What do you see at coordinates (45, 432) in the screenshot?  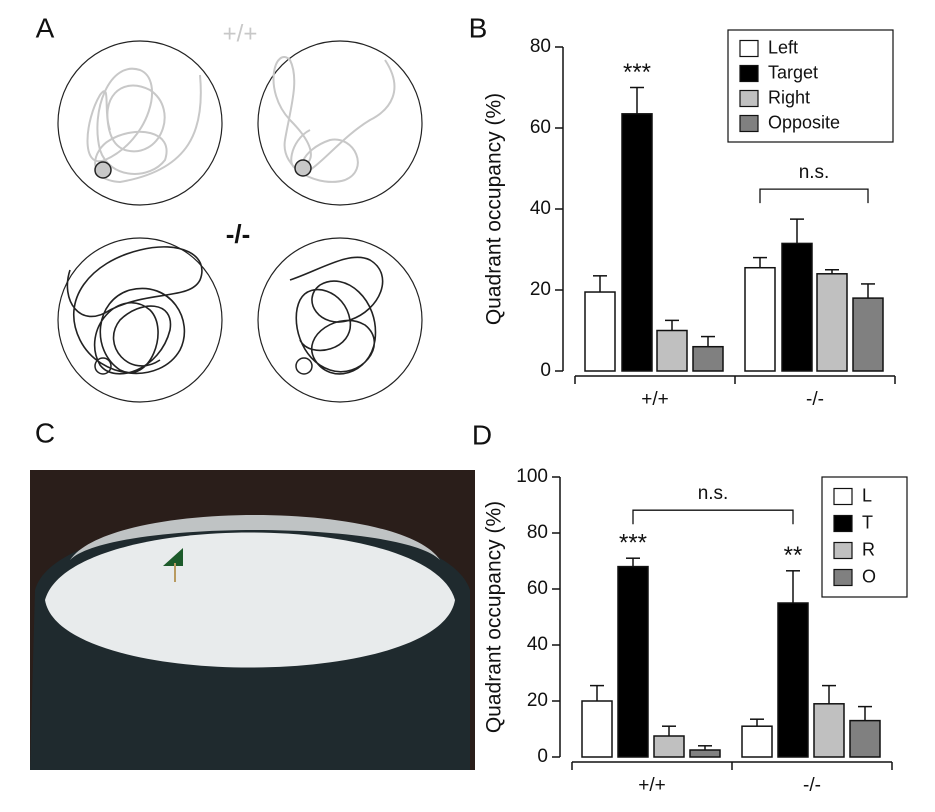 I see `panel-label: C` at bounding box center [45, 432].